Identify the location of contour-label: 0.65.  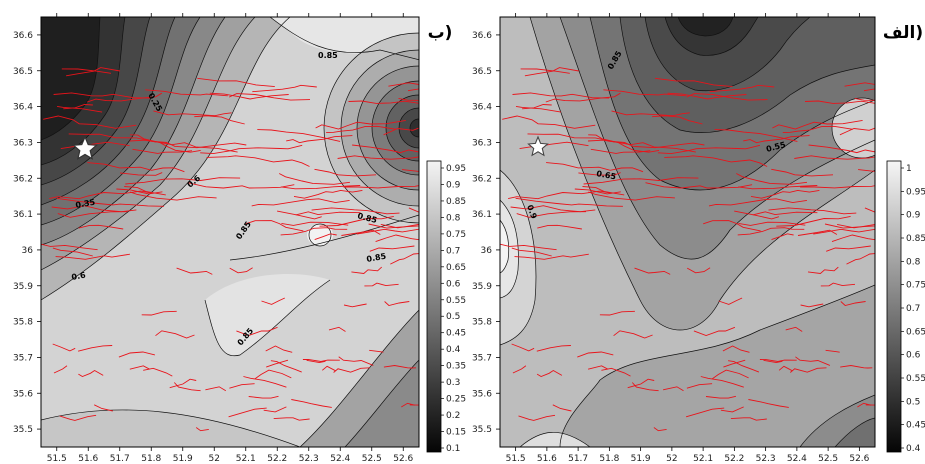
(606, 175).